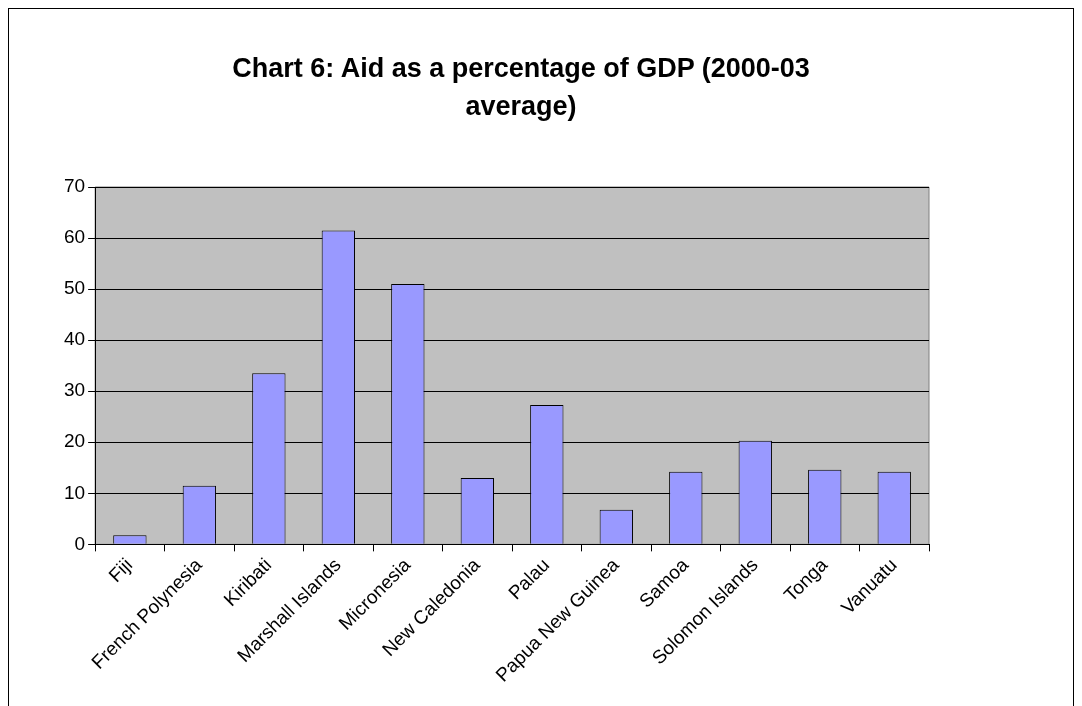 The width and height of the screenshot is (1082, 706). Describe the element at coordinates (74, 288) in the screenshot. I see `y-tick-label: 50` at that location.